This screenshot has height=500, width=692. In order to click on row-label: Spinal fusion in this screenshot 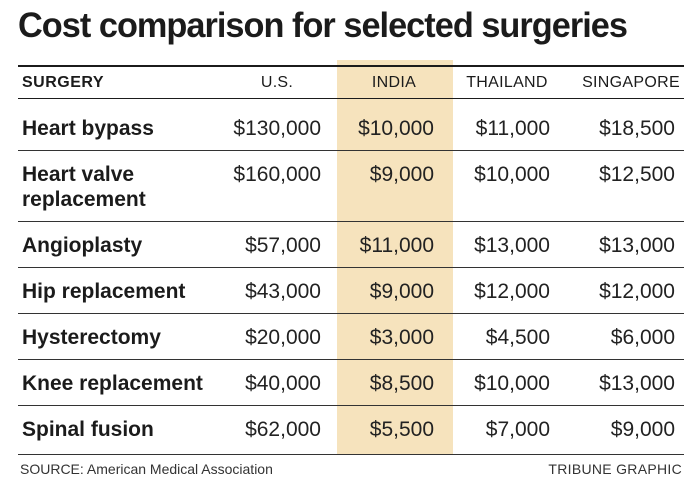, I will do `click(88, 429)`.